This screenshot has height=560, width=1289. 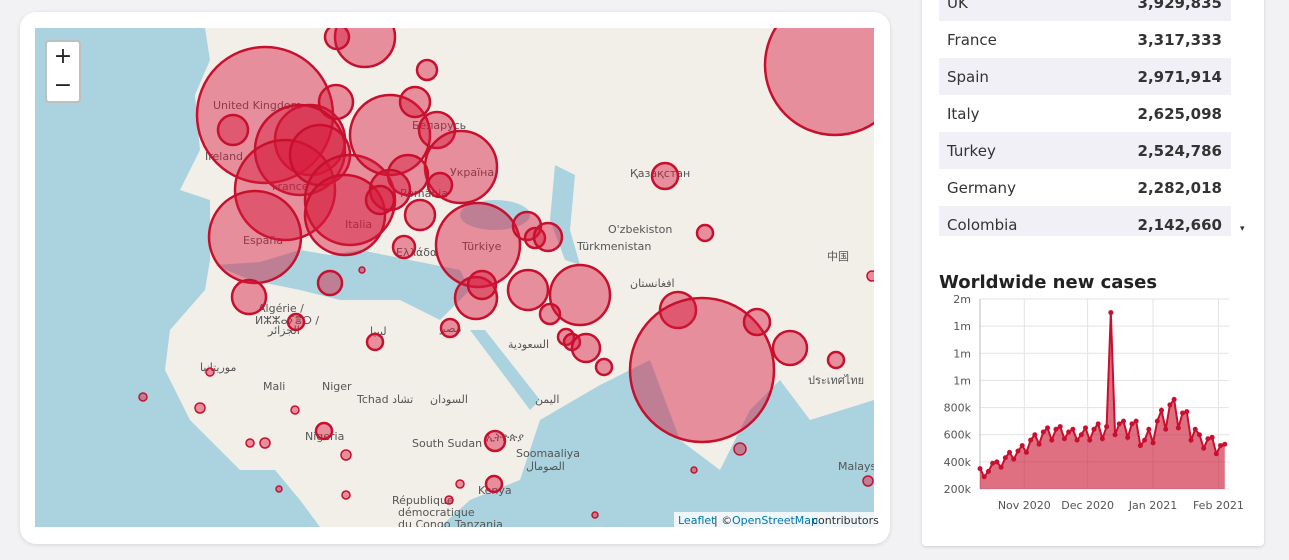 I want to click on case-count: 3,317,333, so click(x=1179, y=40).